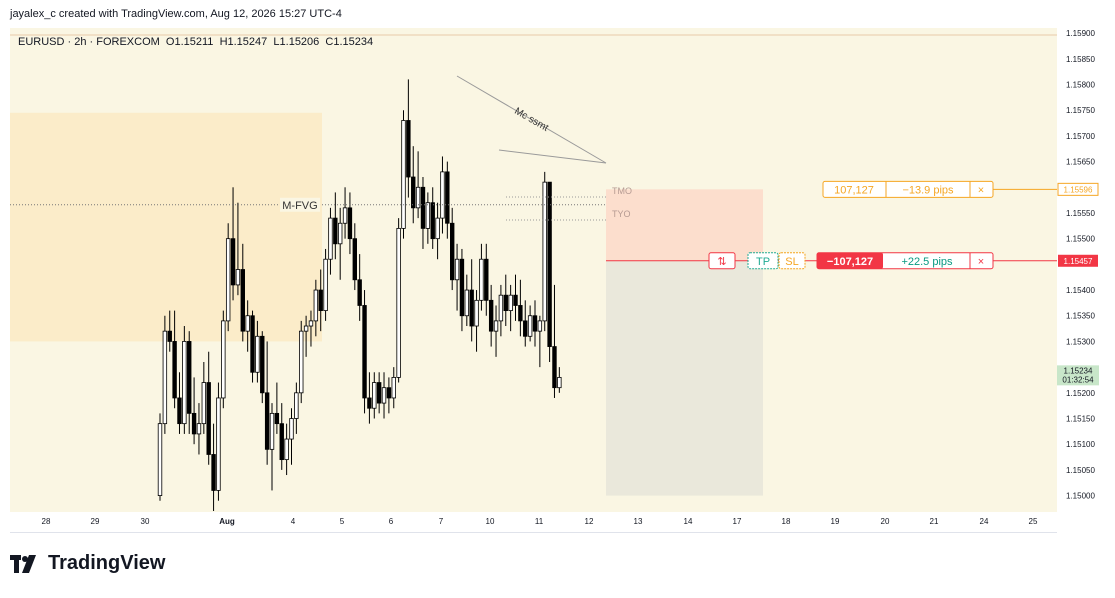 The height and width of the screenshot is (598, 1115). I want to click on sl-price-tag, so click(1078, 260).